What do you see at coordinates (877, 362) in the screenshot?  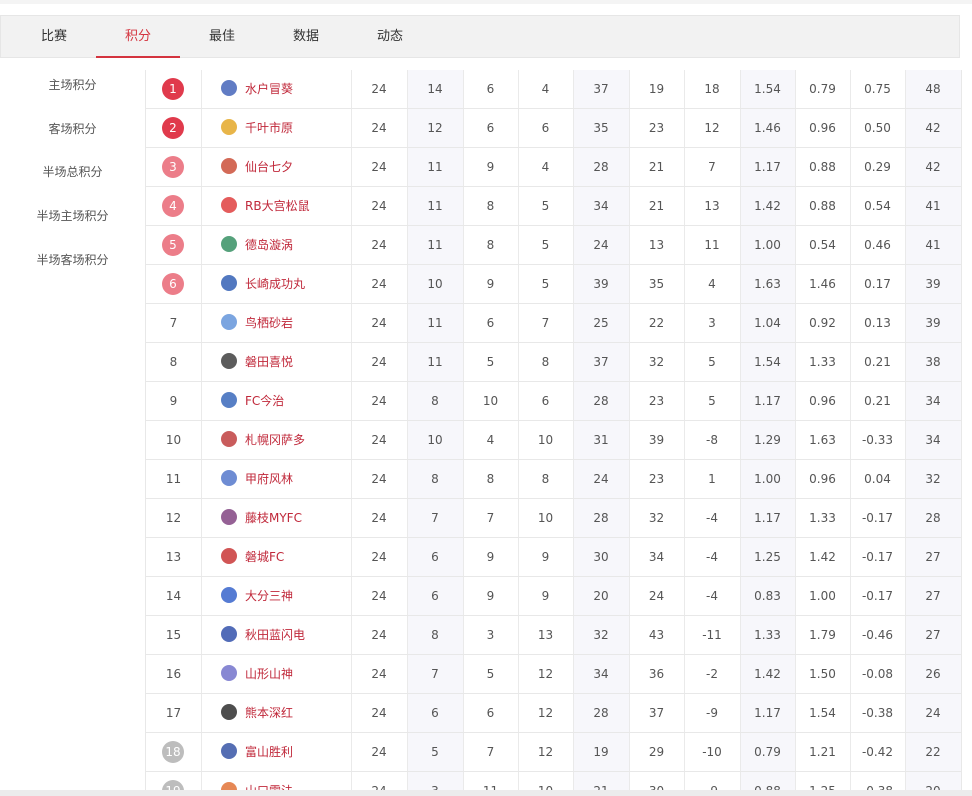 I see `stat-cell: 0.21` at bounding box center [877, 362].